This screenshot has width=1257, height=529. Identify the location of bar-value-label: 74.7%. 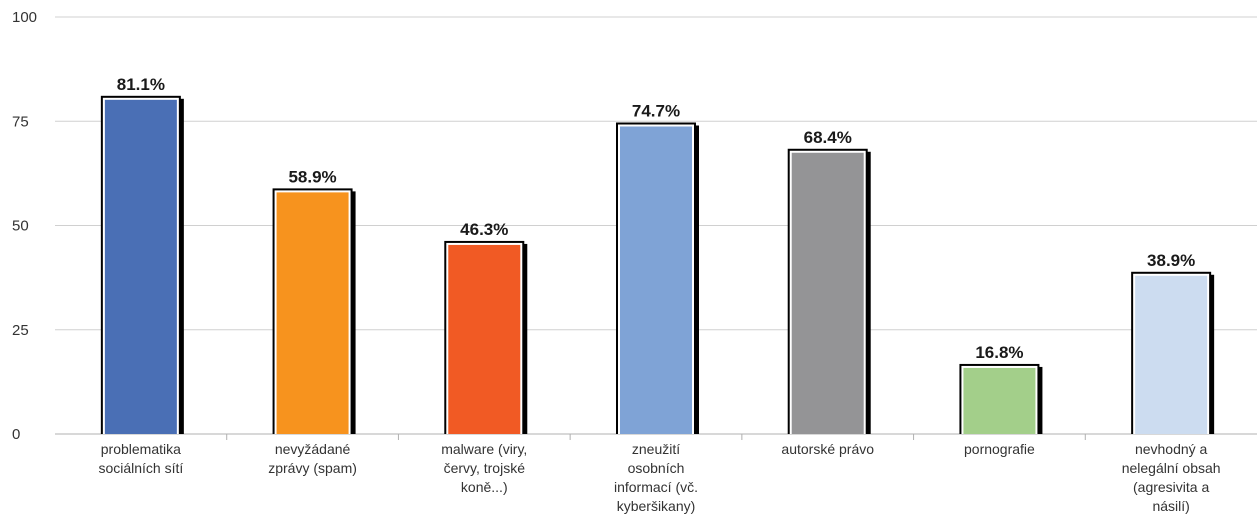
(656, 111).